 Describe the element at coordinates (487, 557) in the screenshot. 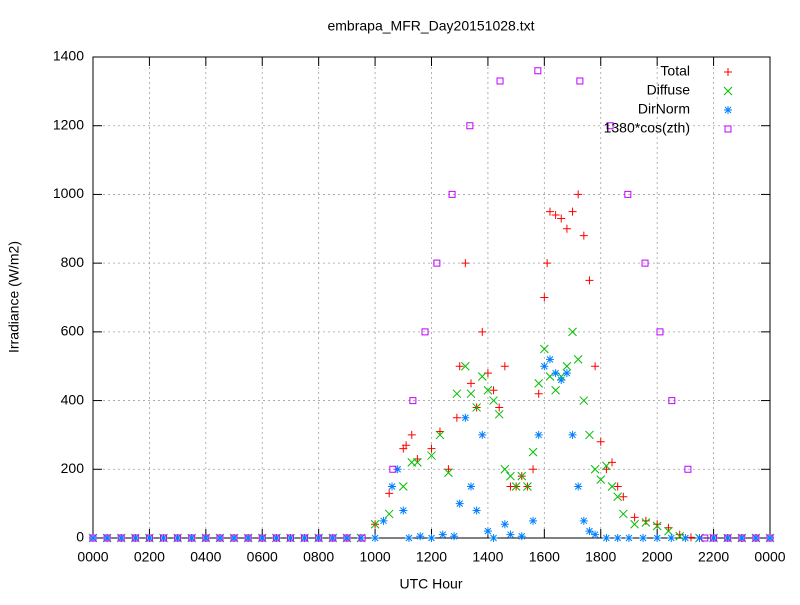

I see `x-tick-label: 1400` at that location.